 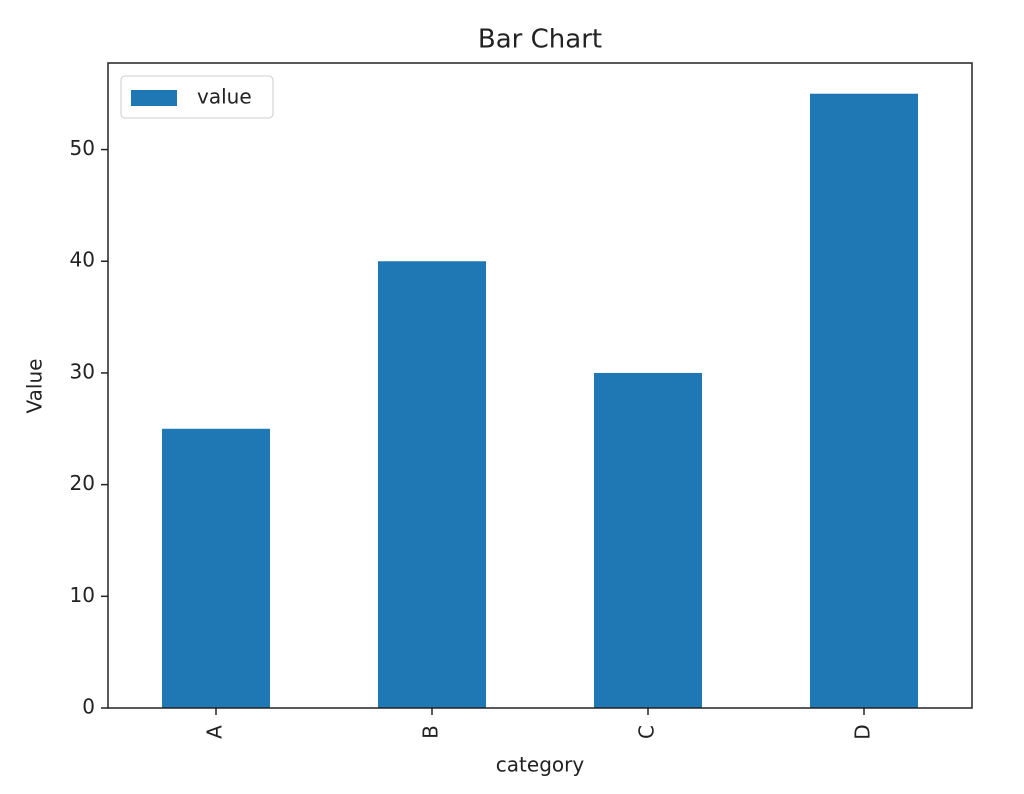 I want to click on chart-title: Bar Chart, so click(x=540, y=40).